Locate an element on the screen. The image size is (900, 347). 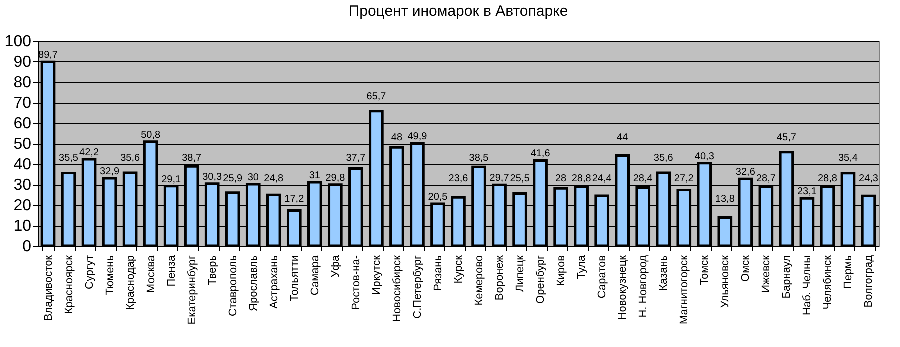
y-tick-label: 80 is located at coordinates (23, 83).